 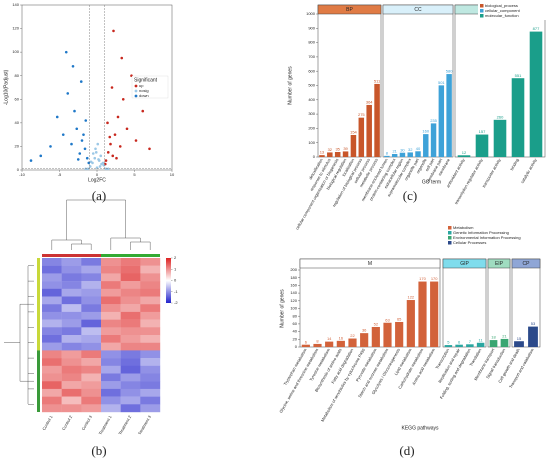 I want to click on y-tick-label: 700, so click(x=311, y=56).